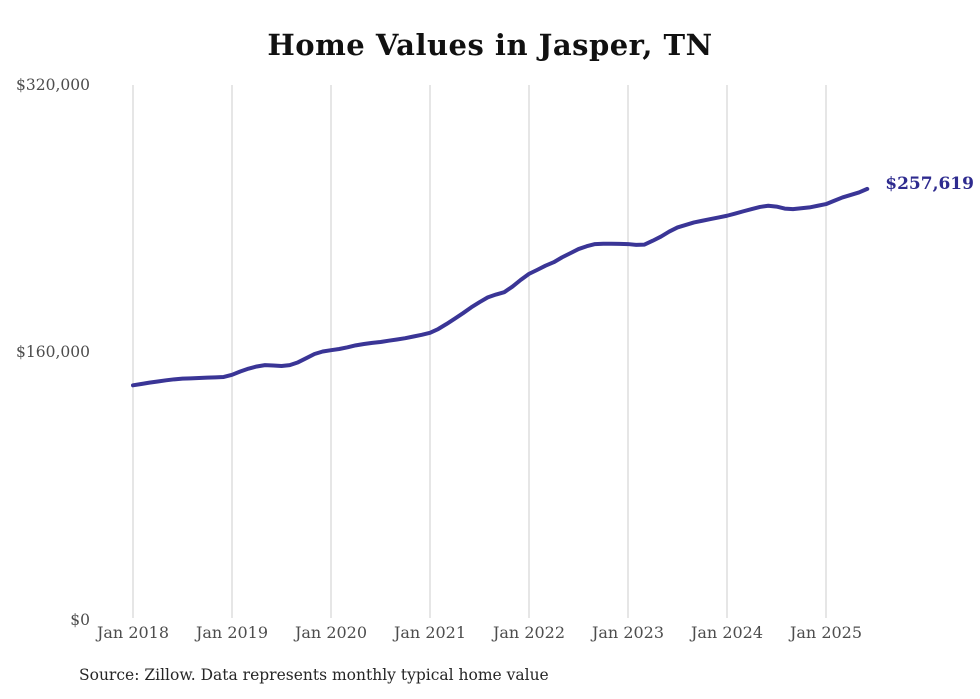  I want to click on x-axis-tick-label: Jan 2024, so click(727, 632).